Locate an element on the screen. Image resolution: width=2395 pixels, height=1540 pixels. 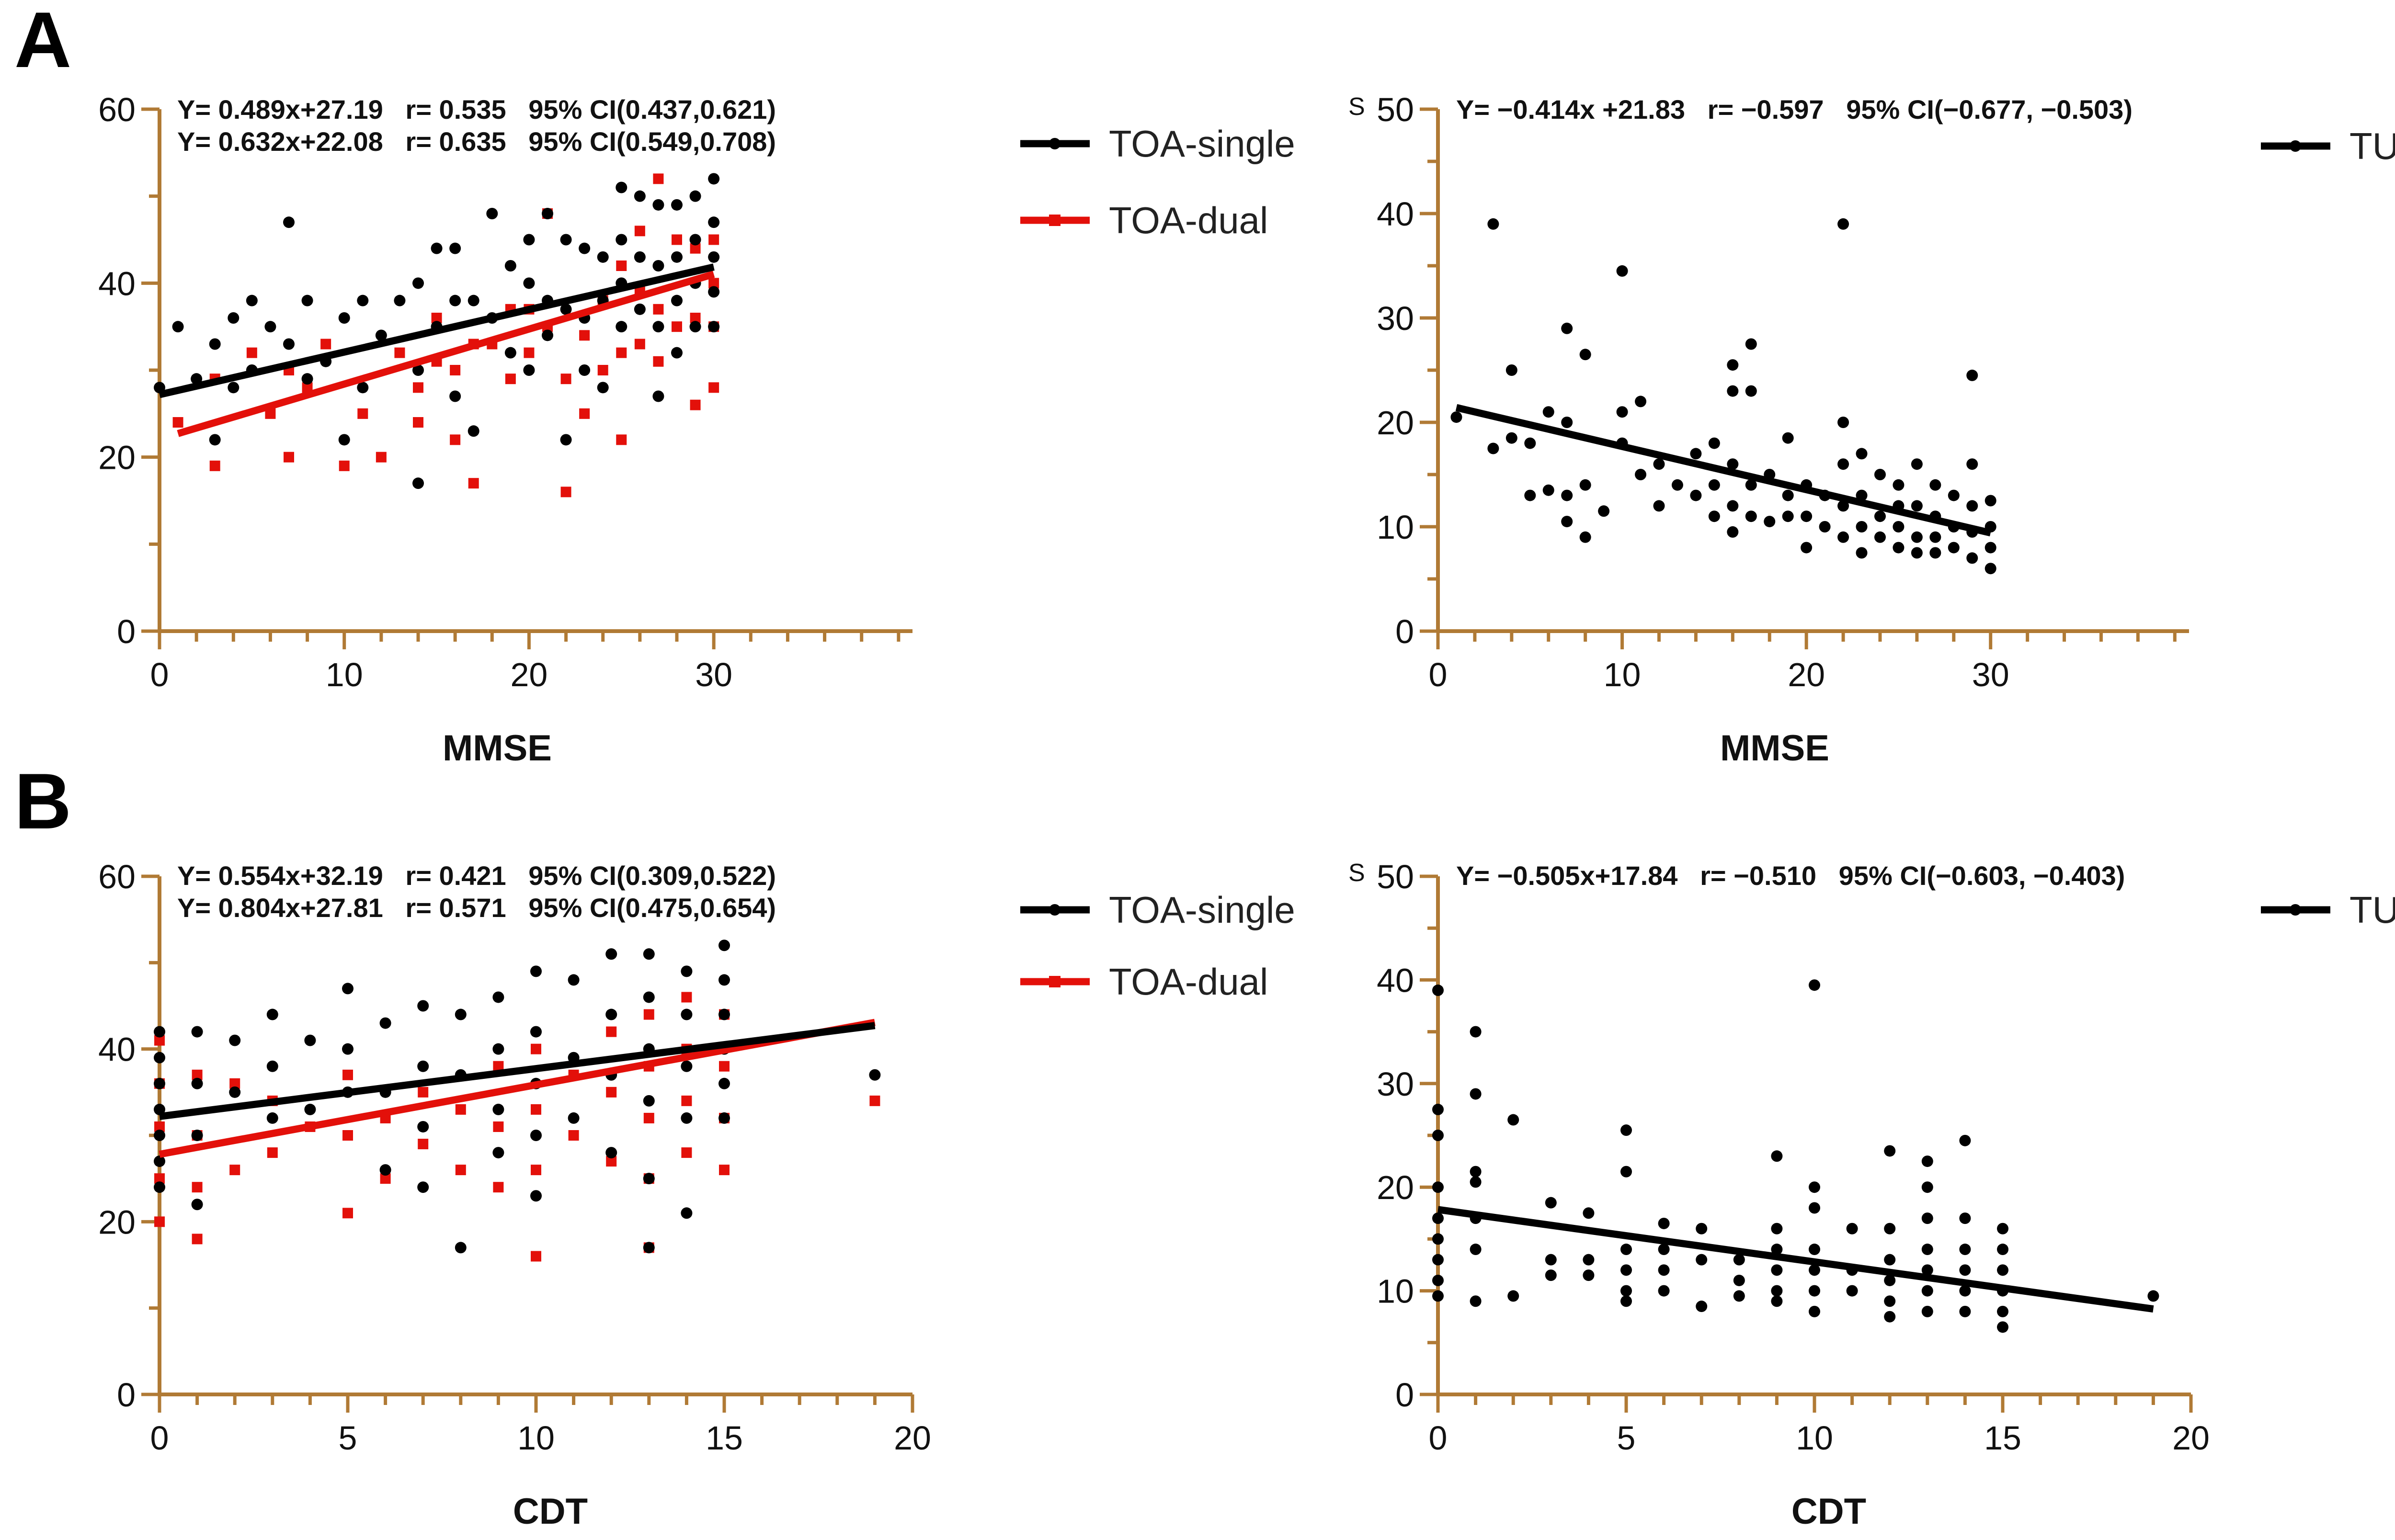
series-toa-single-points is located at coordinates (517, 1097).